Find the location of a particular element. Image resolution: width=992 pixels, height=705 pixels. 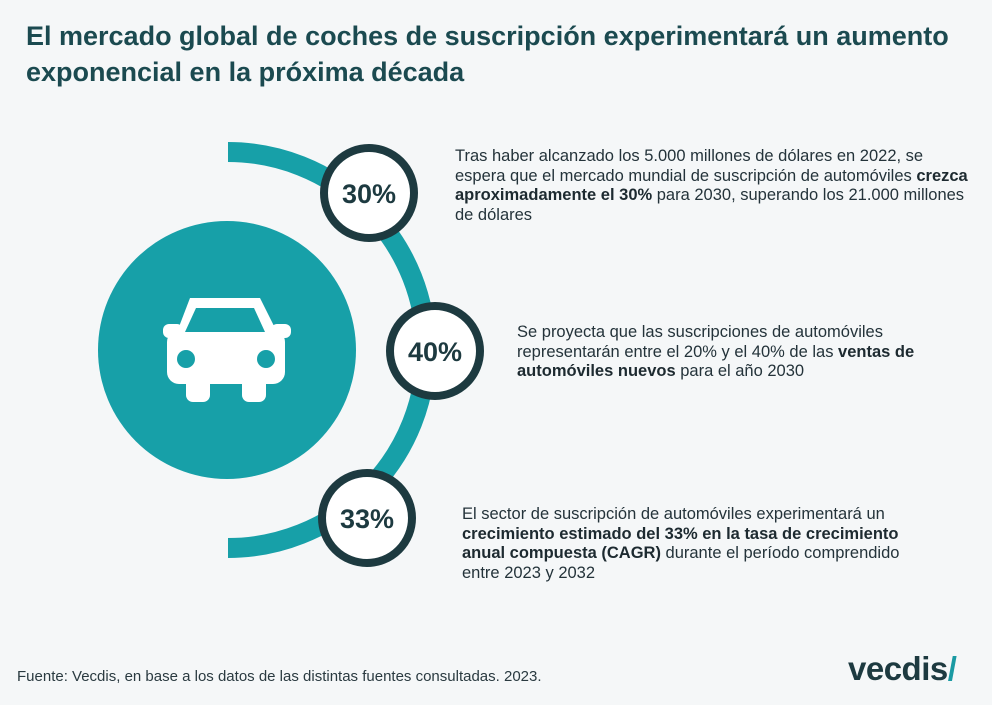

vecdis-logo: vecdis/ is located at coordinates (902, 668).